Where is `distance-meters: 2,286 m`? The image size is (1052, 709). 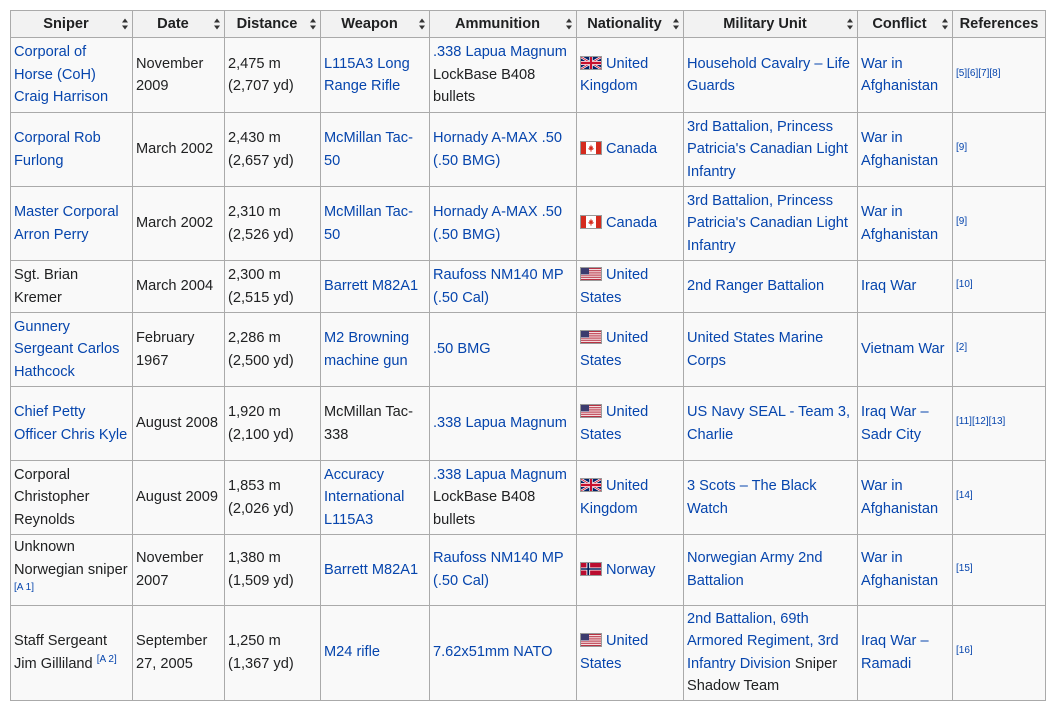
distance-meters: 2,286 m is located at coordinates (254, 338).